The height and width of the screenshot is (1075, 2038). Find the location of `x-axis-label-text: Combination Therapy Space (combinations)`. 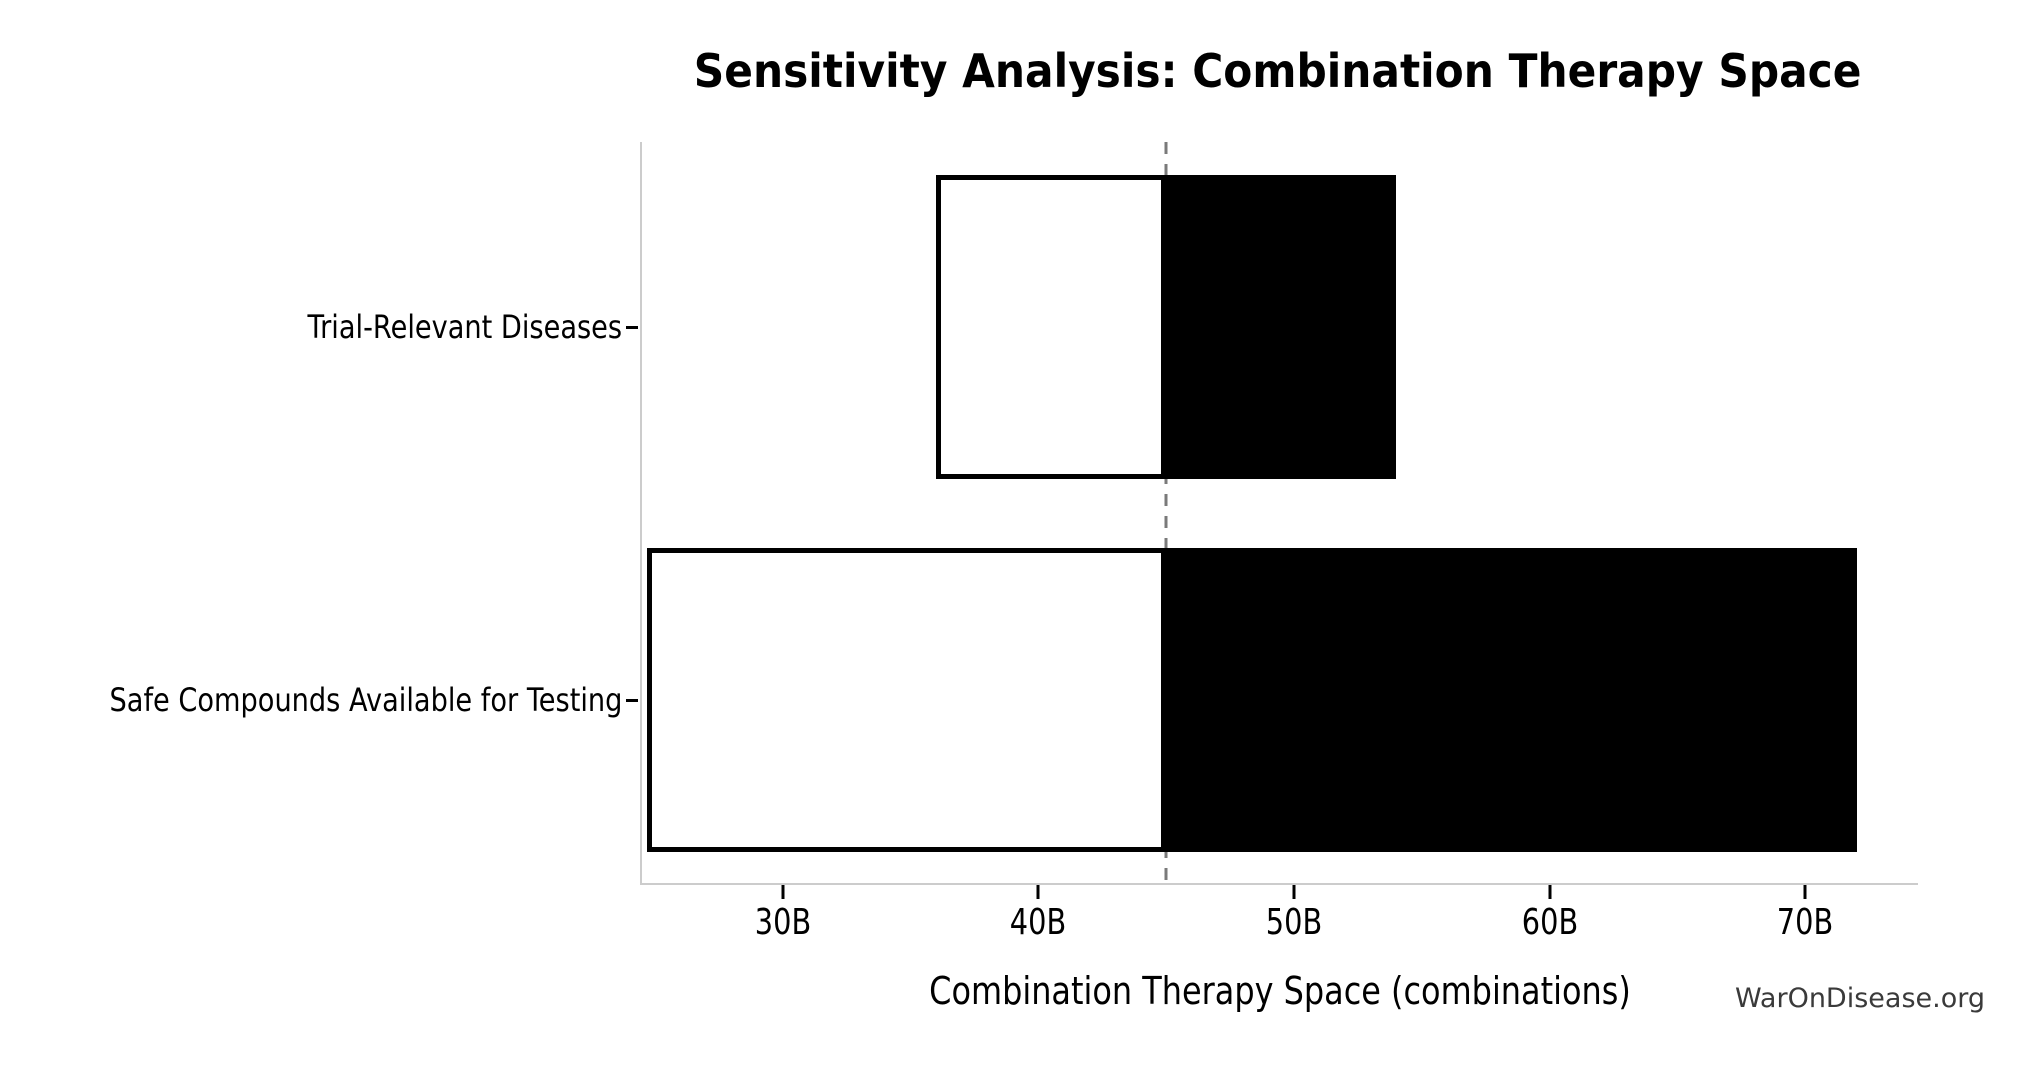

x-axis-label-text: Combination Therapy Space (combinations) is located at coordinates (1280, 991).